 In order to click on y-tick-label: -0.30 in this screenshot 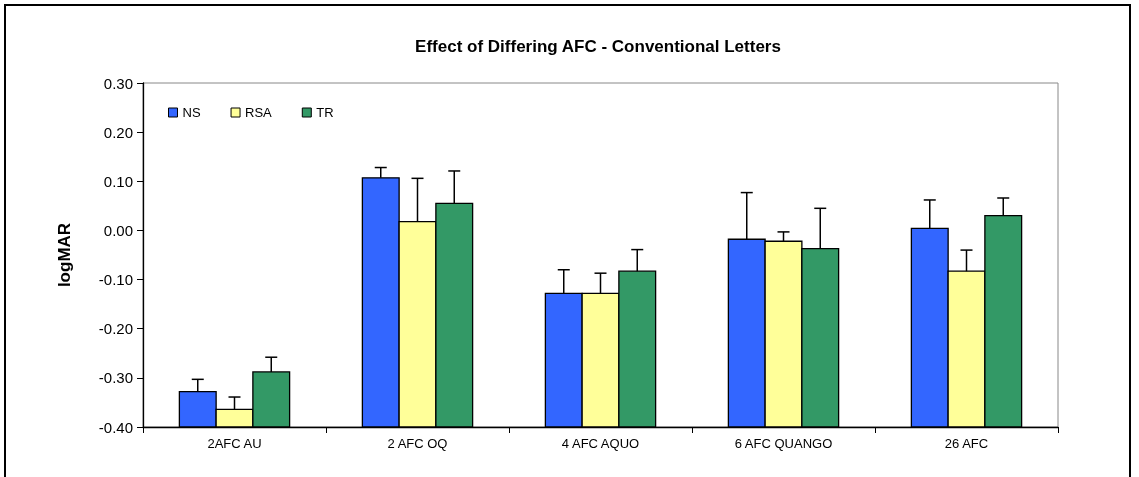, I will do `click(115, 378)`.